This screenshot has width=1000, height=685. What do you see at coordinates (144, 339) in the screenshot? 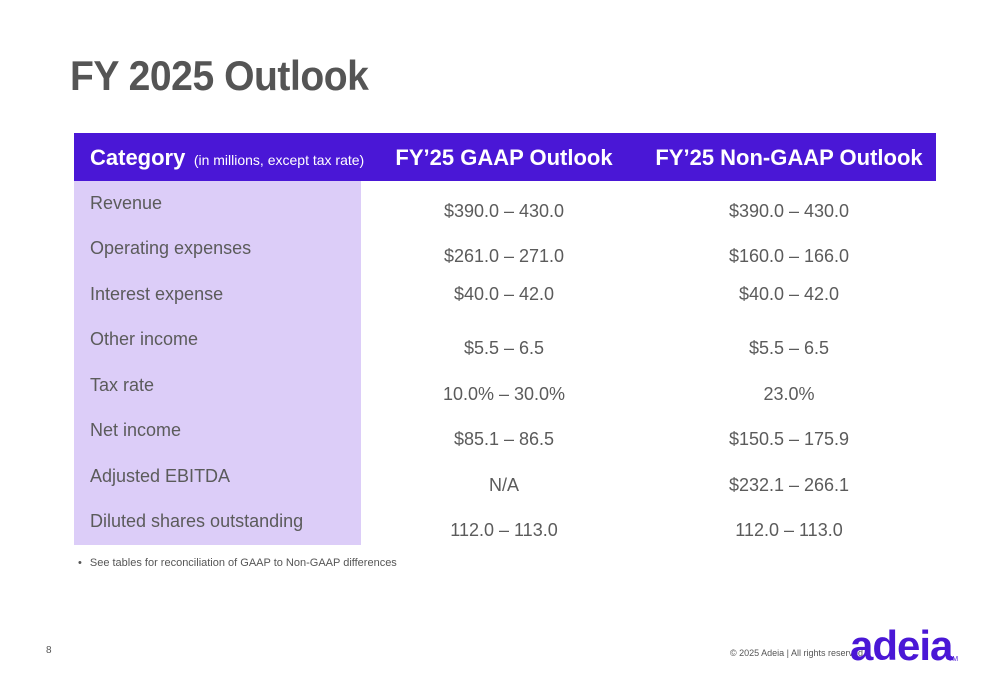
I see `row-category: Other income` at bounding box center [144, 339].